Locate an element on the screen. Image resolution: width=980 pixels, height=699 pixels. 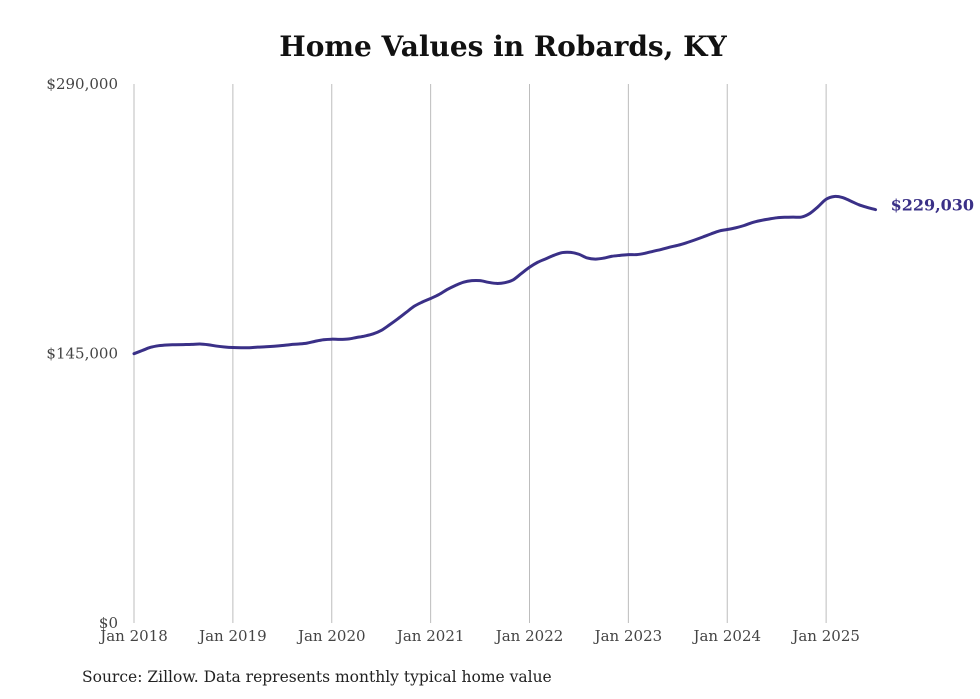
y-axis-ticks: $290,000 $145,000 $0 is located at coordinates (82, 353).